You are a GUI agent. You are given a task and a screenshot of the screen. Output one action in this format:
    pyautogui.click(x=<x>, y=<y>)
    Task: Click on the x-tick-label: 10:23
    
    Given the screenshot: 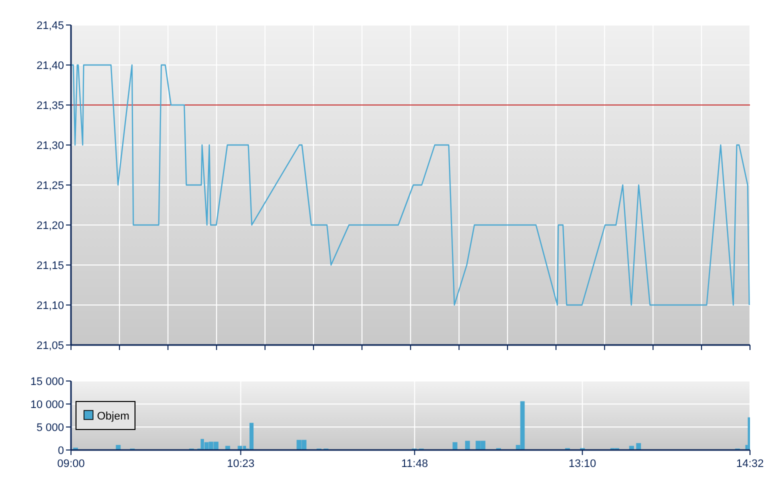 What is the action you would take?
    pyautogui.click(x=240, y=464)
    